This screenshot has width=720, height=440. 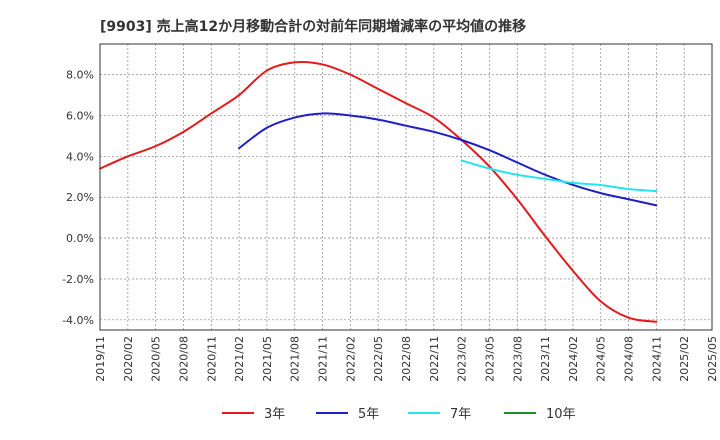 What do you see at coordinates (629, 359) in the screenshot?
I see `x-tick-label: 2024/08` at bounding box center [629, 359].